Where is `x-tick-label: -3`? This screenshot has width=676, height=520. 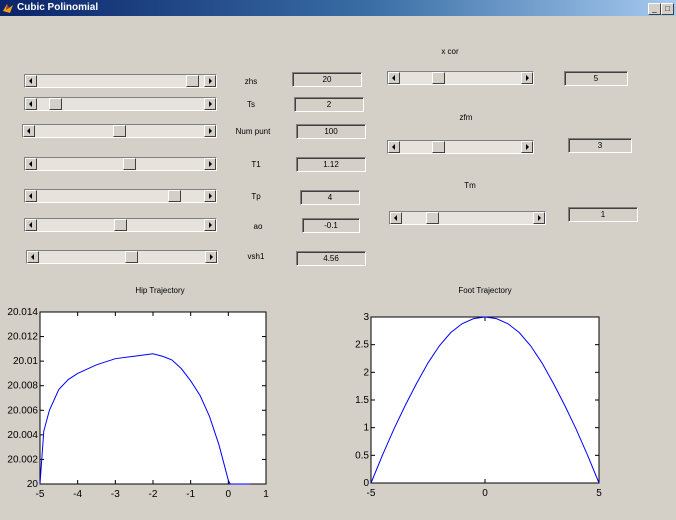
x-tick-label: -3 is located at coordinates (115, 494).